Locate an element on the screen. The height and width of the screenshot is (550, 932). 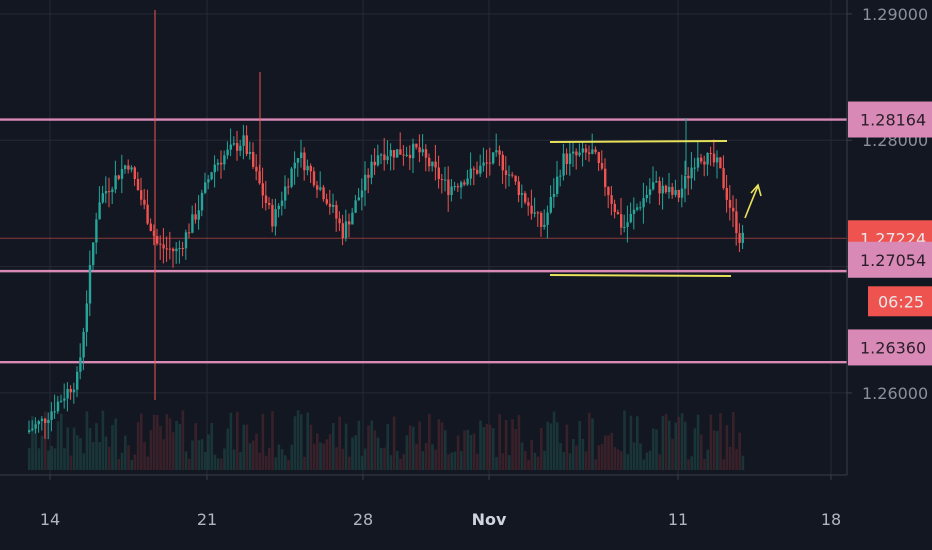
annotations is located at coordinates (655, 208).